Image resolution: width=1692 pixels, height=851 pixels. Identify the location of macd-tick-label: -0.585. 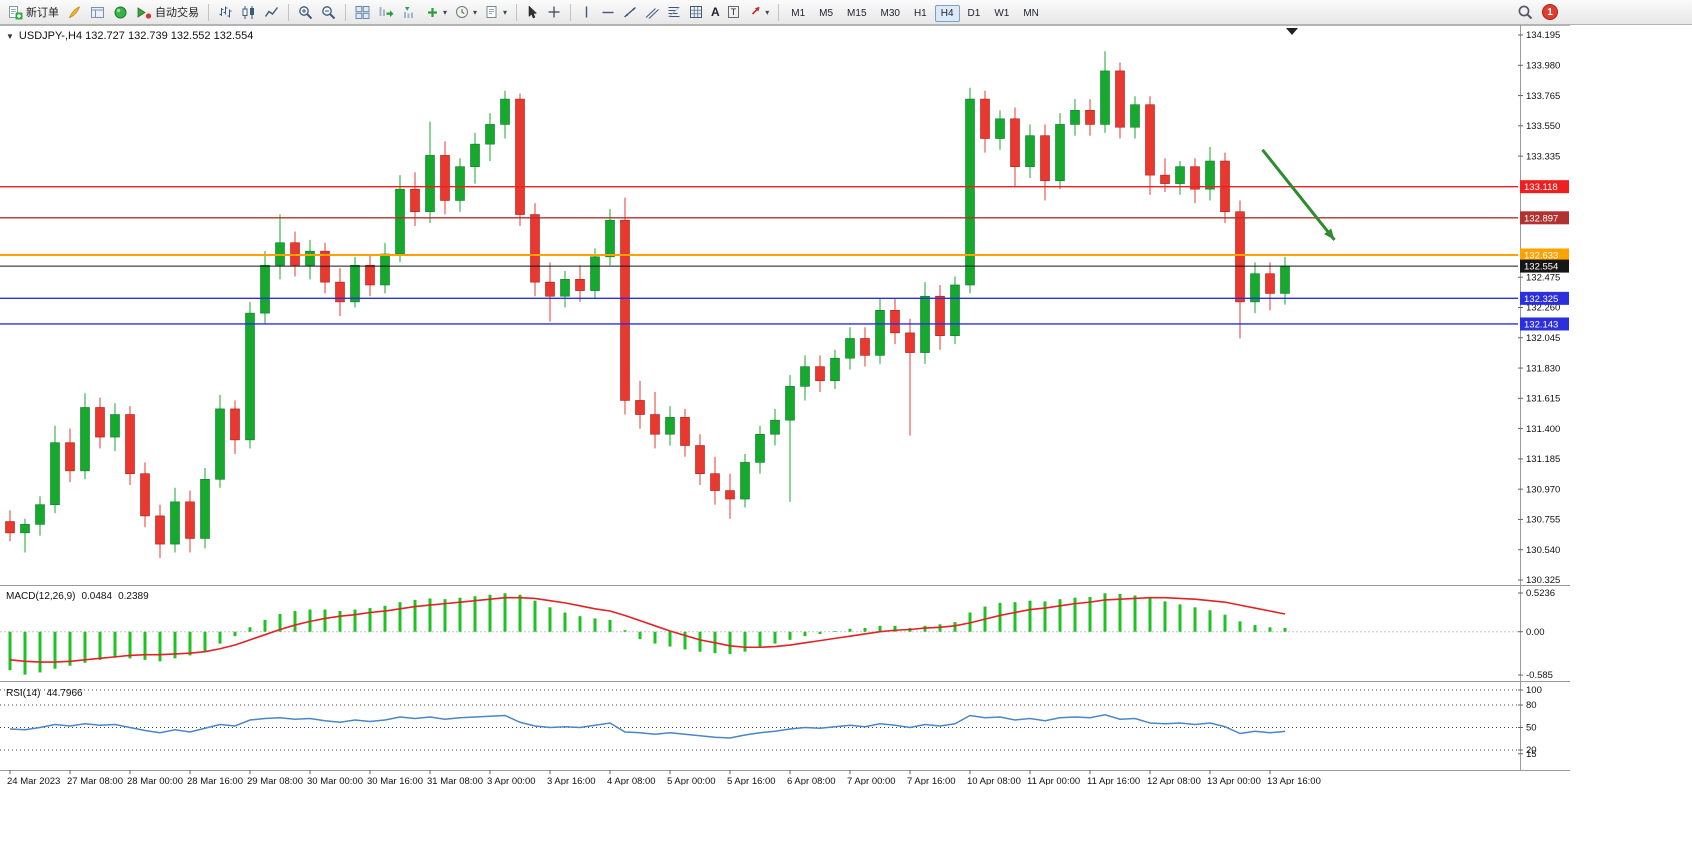
(1539, 675).